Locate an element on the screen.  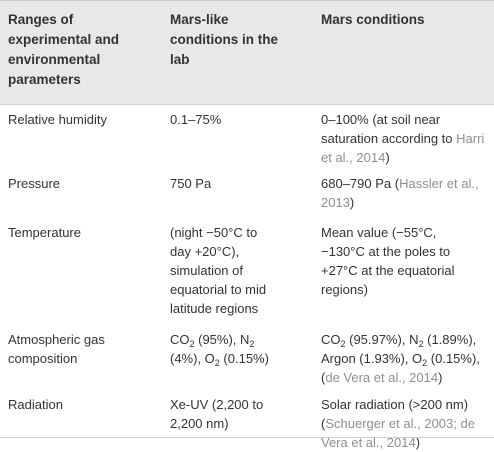
cell-lab: Xe-UV (2,200 to 2,200 nm) is located at coordinates (217, 414).